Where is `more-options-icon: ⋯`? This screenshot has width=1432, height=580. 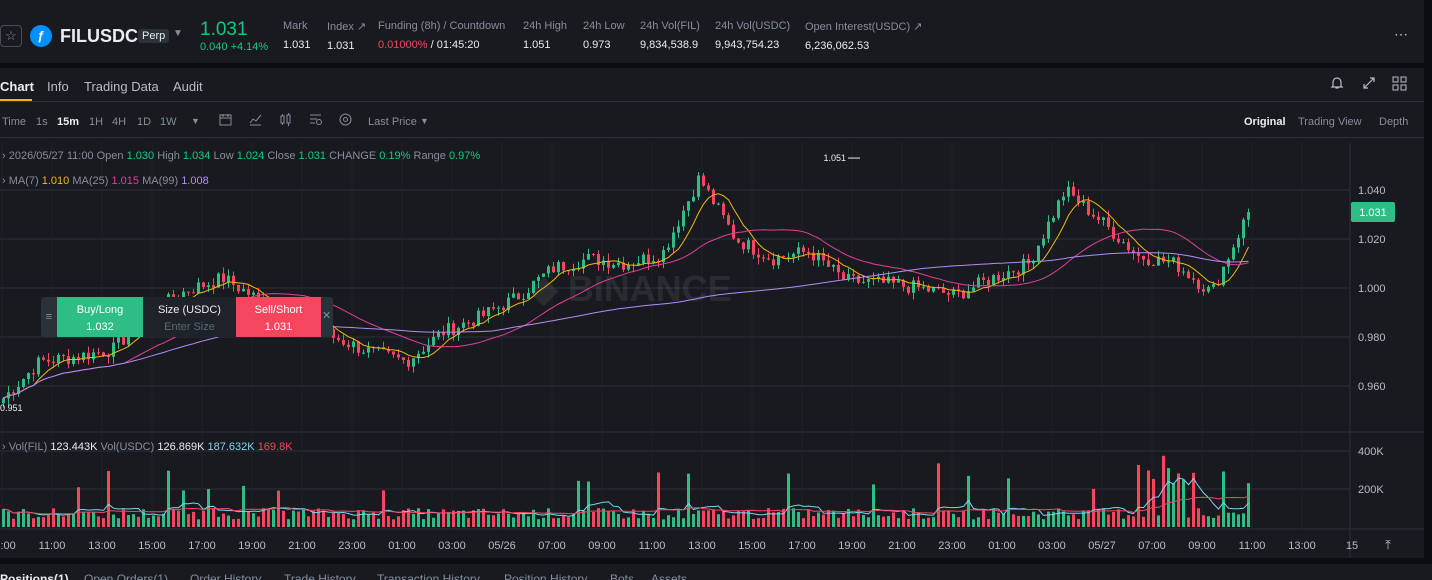
more-options-icon: ⋯ is located at coordinates (1401, 34).